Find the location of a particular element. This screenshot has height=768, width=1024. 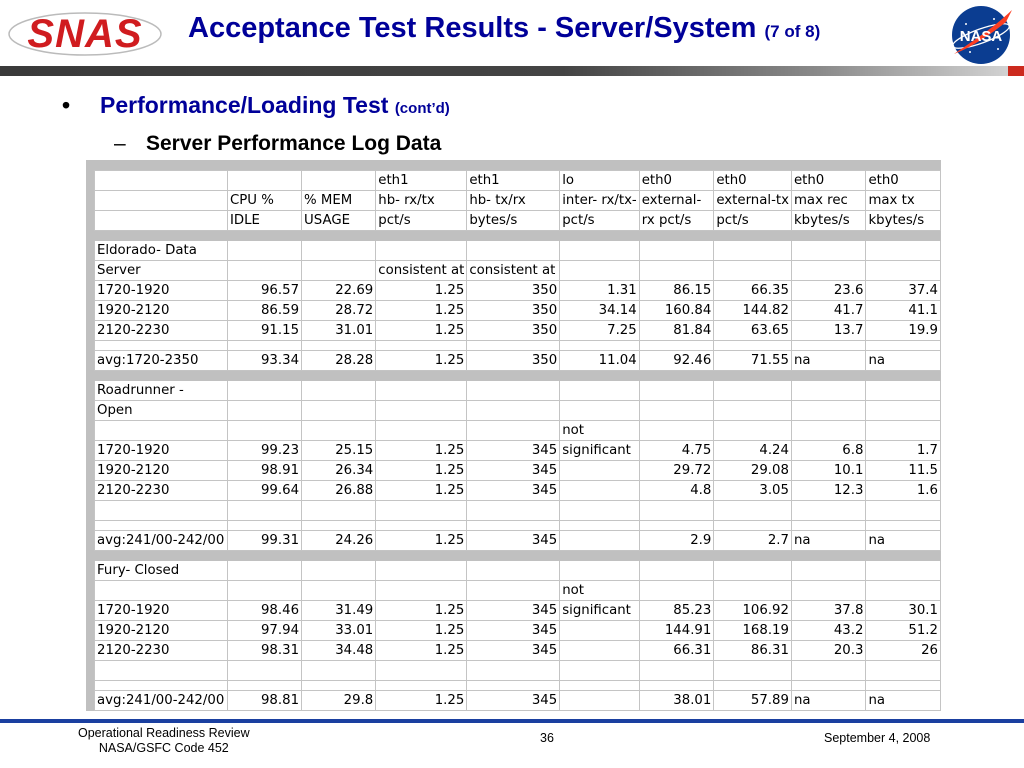

bullet-note: (cont’d) is located at coordinates (422, 108).